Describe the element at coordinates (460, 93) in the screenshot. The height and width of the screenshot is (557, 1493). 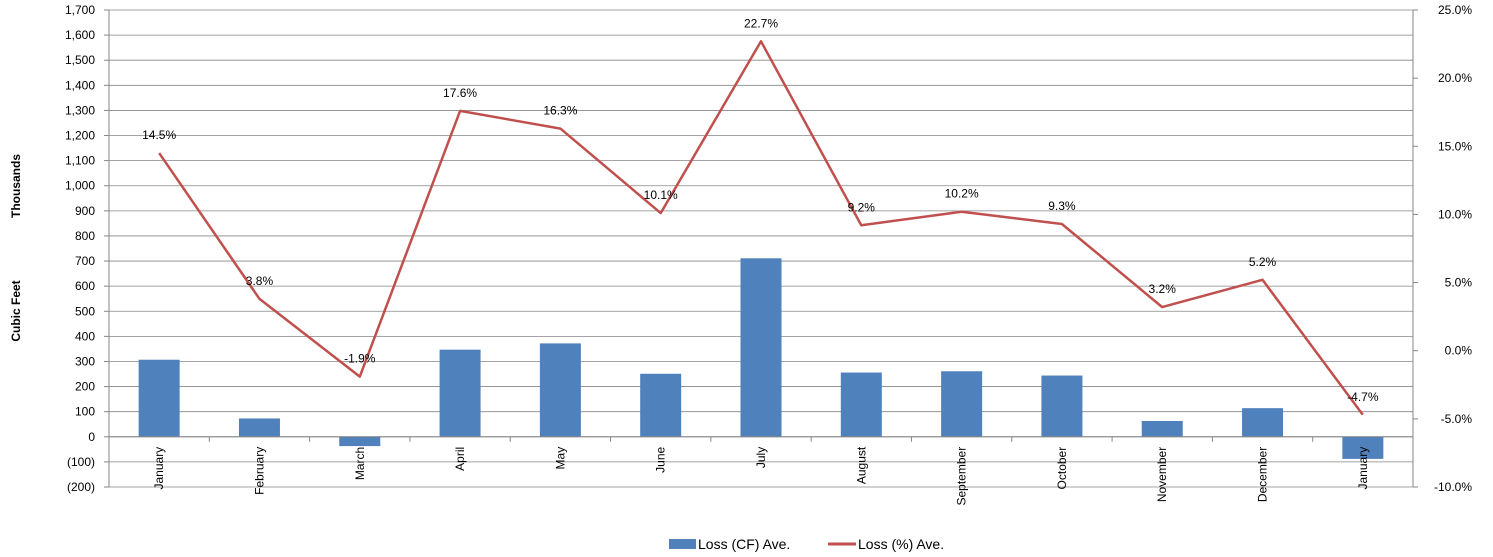
I see `line-data-label: 17.6%` at that location.